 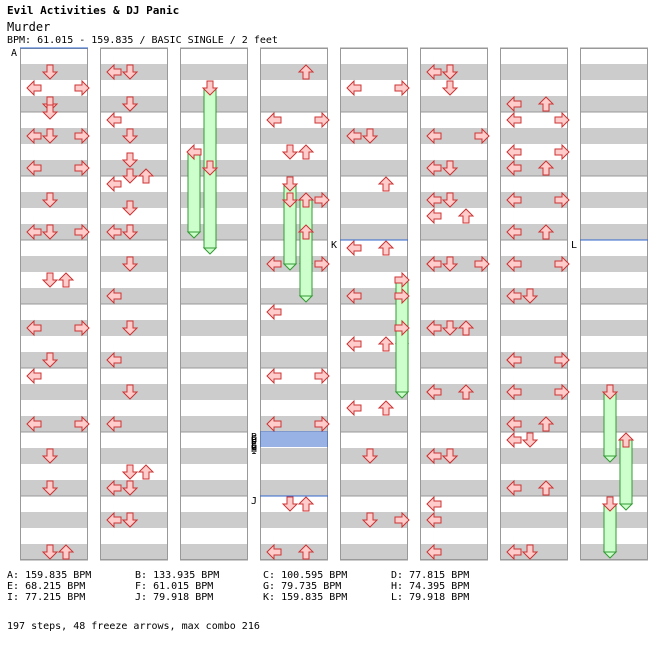 What do you see at coordinates (174, 586) in the screenshot?
I see `legend-entry-f: F: 61.015 BPM` at bounding box center [174, 586].